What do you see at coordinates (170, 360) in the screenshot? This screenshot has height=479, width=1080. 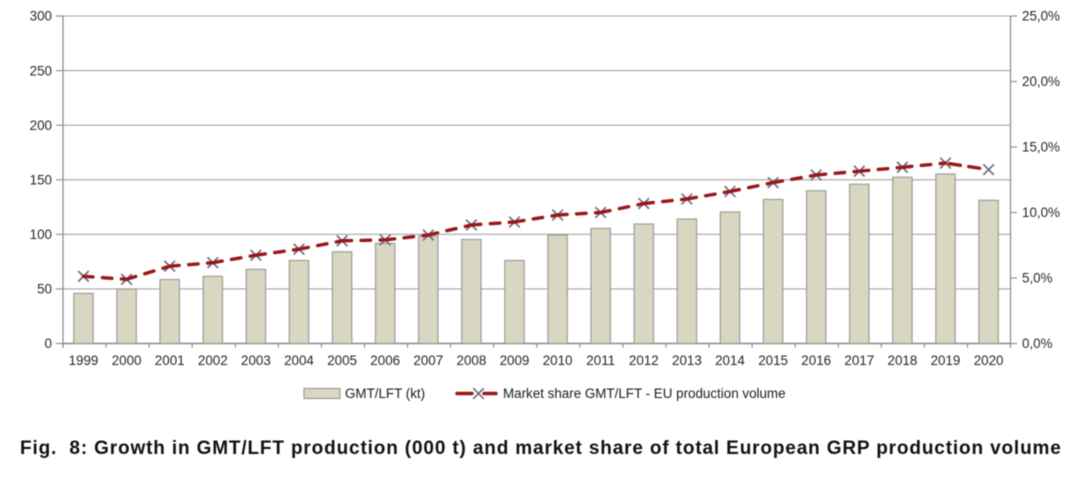 I see `svg-text: 2001` at bounding box center [170, 360].